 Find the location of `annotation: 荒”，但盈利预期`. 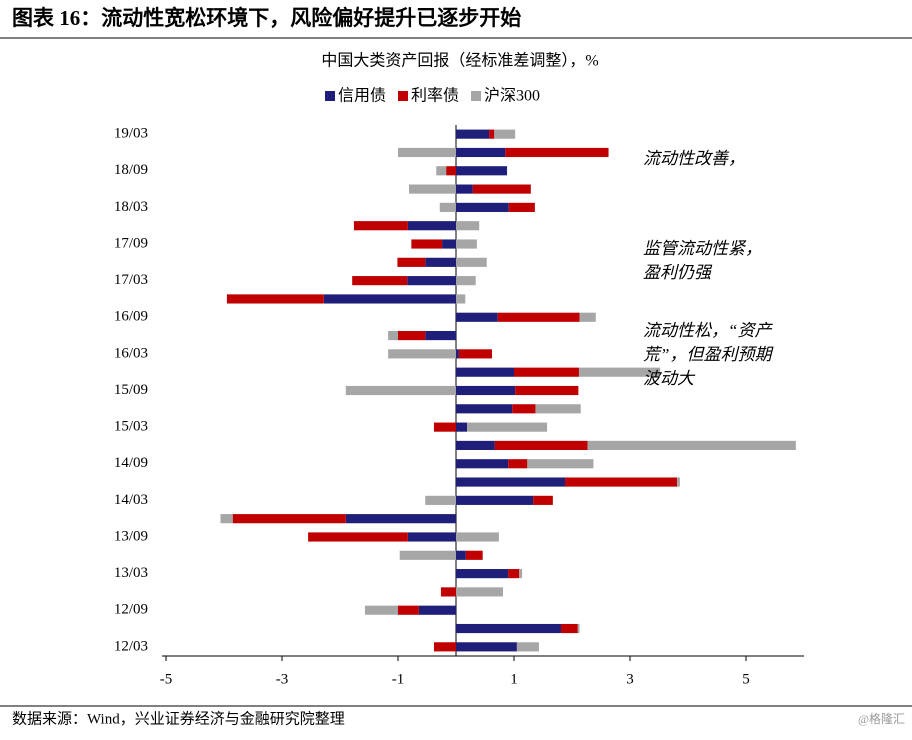

annotation: 荒”，但盈利预期 is located at coordinates (708, 354).